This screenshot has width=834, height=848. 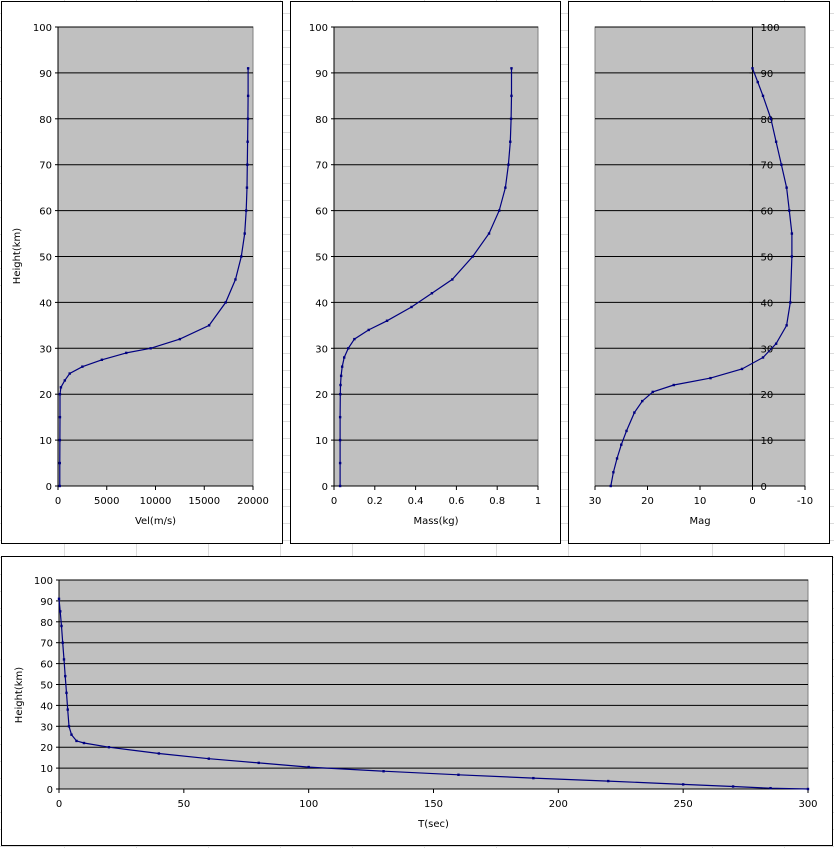 I want to click on x-tick-label: -10, so click(x=805, y=501).